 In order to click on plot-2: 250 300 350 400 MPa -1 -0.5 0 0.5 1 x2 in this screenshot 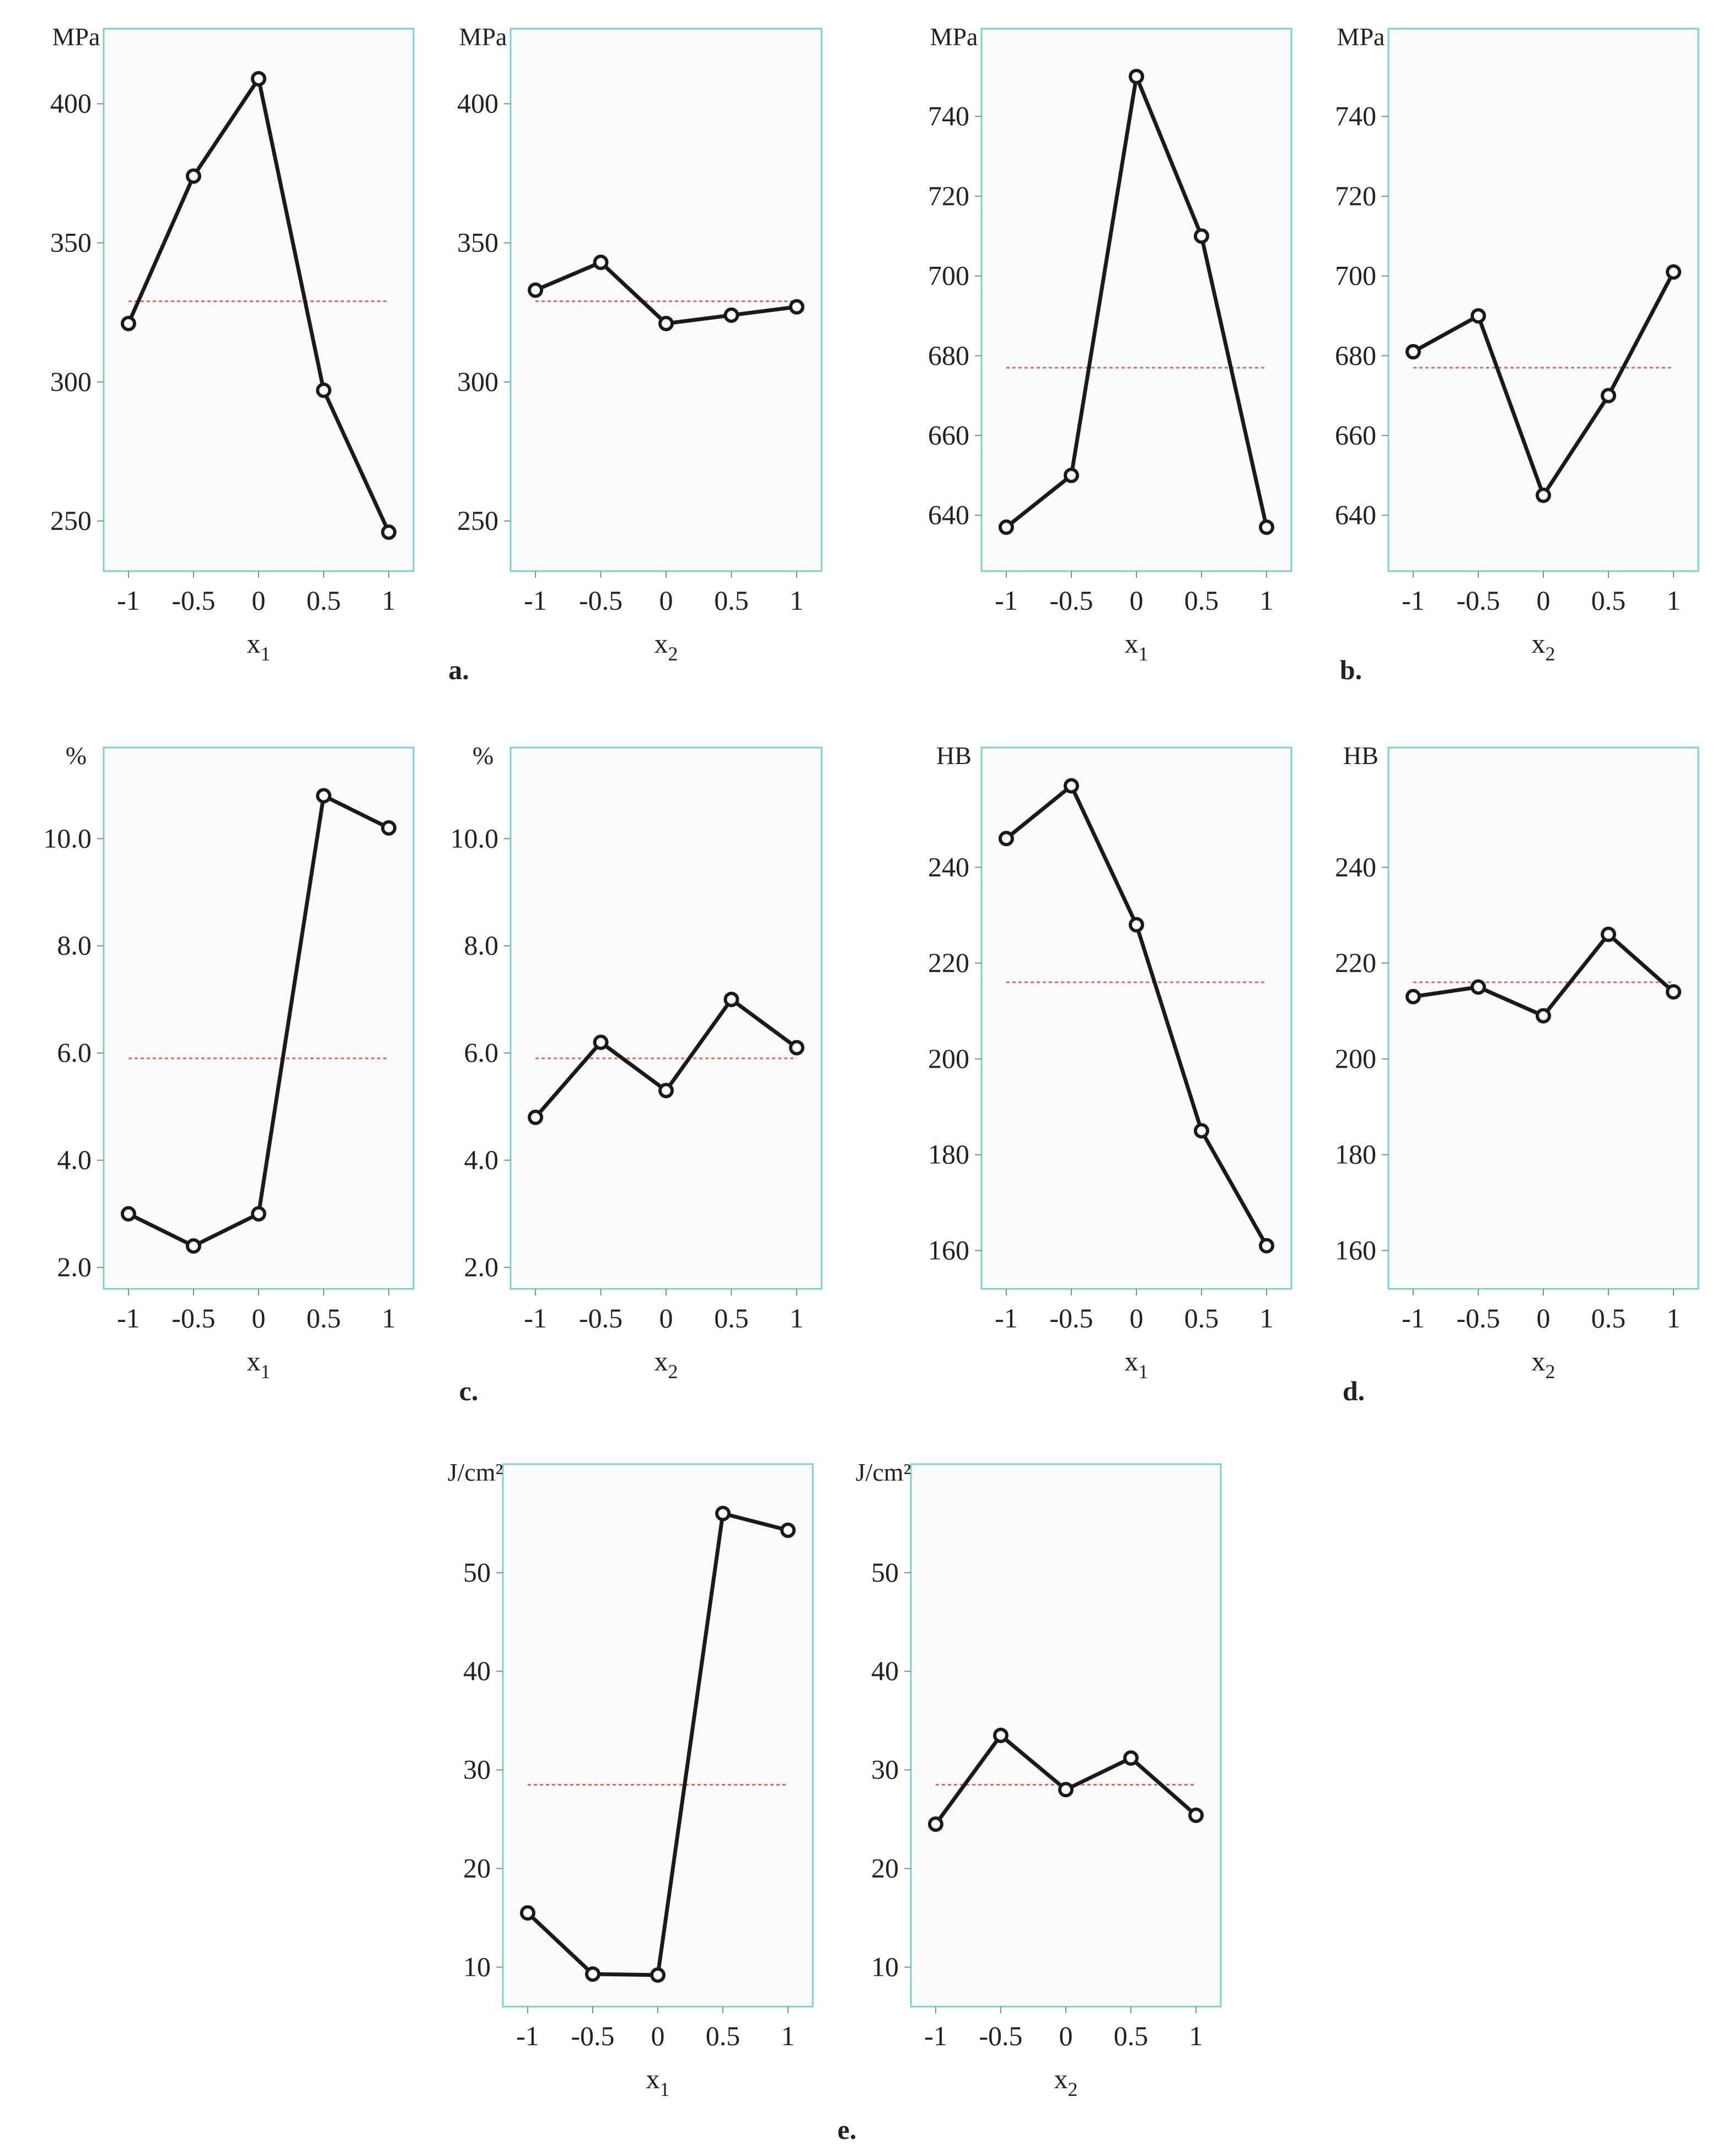, I will do `click(640, 344)`.